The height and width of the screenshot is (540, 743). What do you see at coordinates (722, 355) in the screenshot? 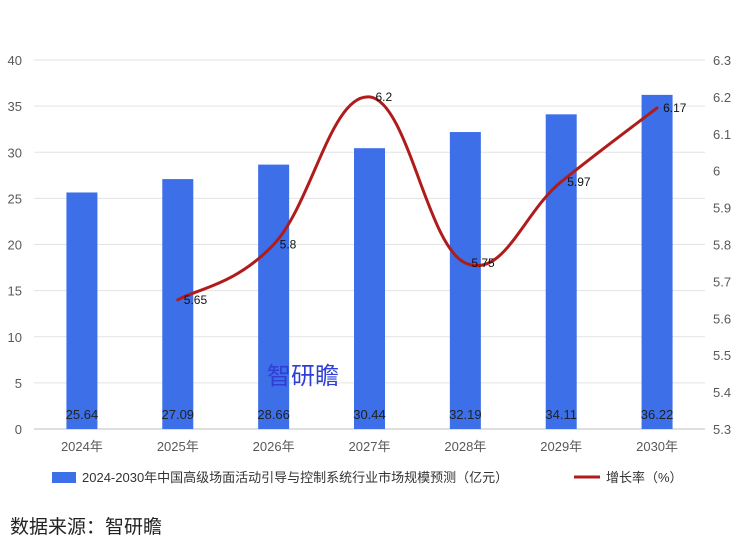
I see `y-right-tick-label: 5.5` at bounding box center [722, 355].